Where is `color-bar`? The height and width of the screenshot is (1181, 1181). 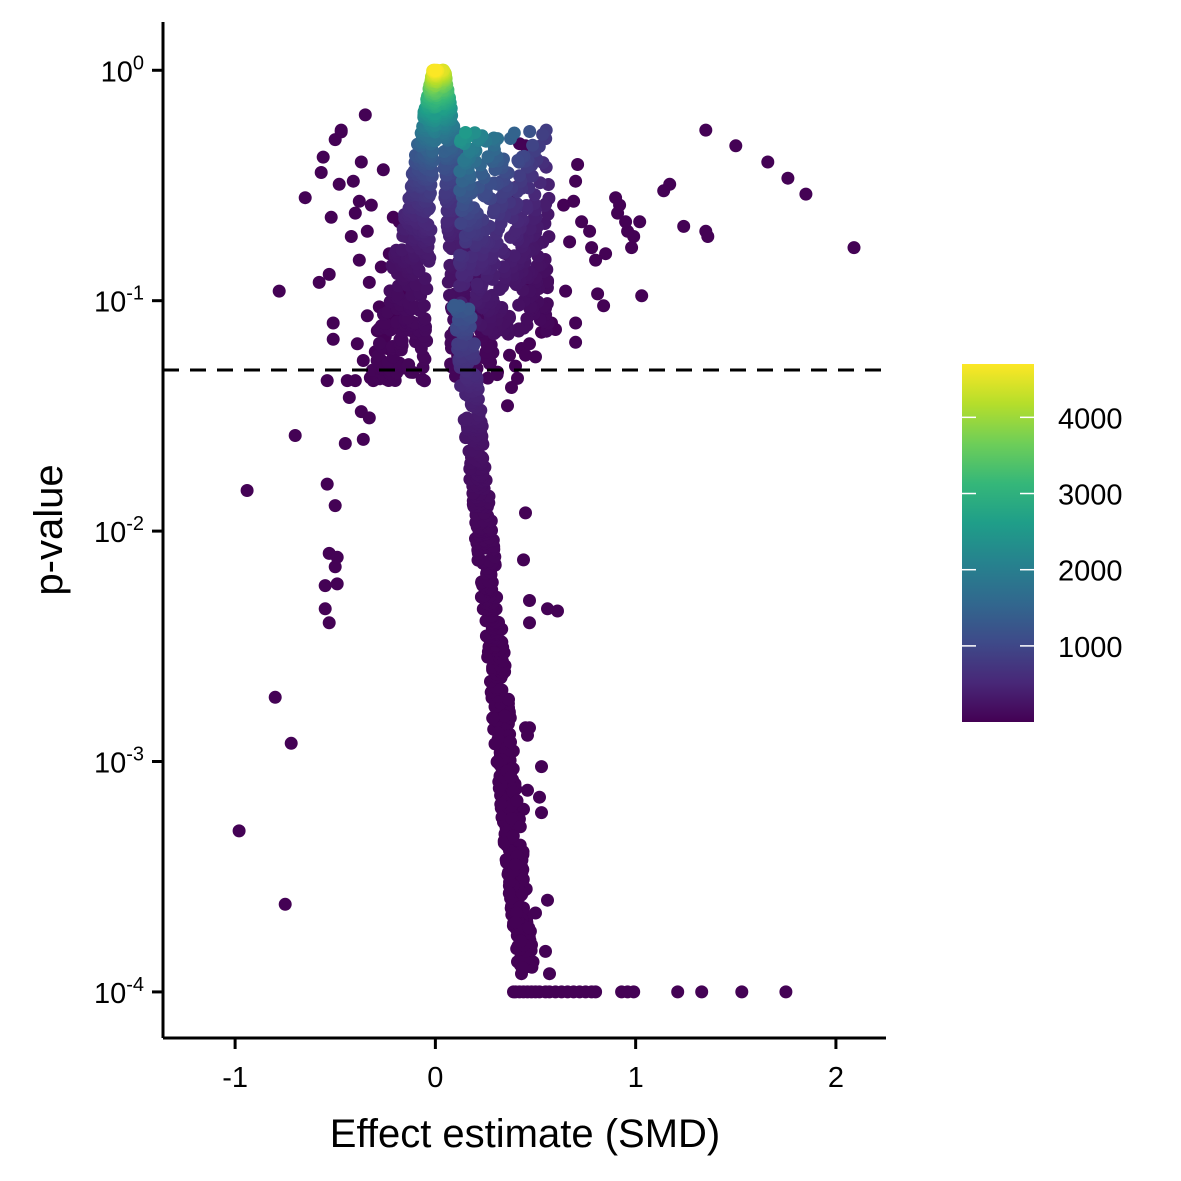 color-bar is located at coordinates (998, 543).